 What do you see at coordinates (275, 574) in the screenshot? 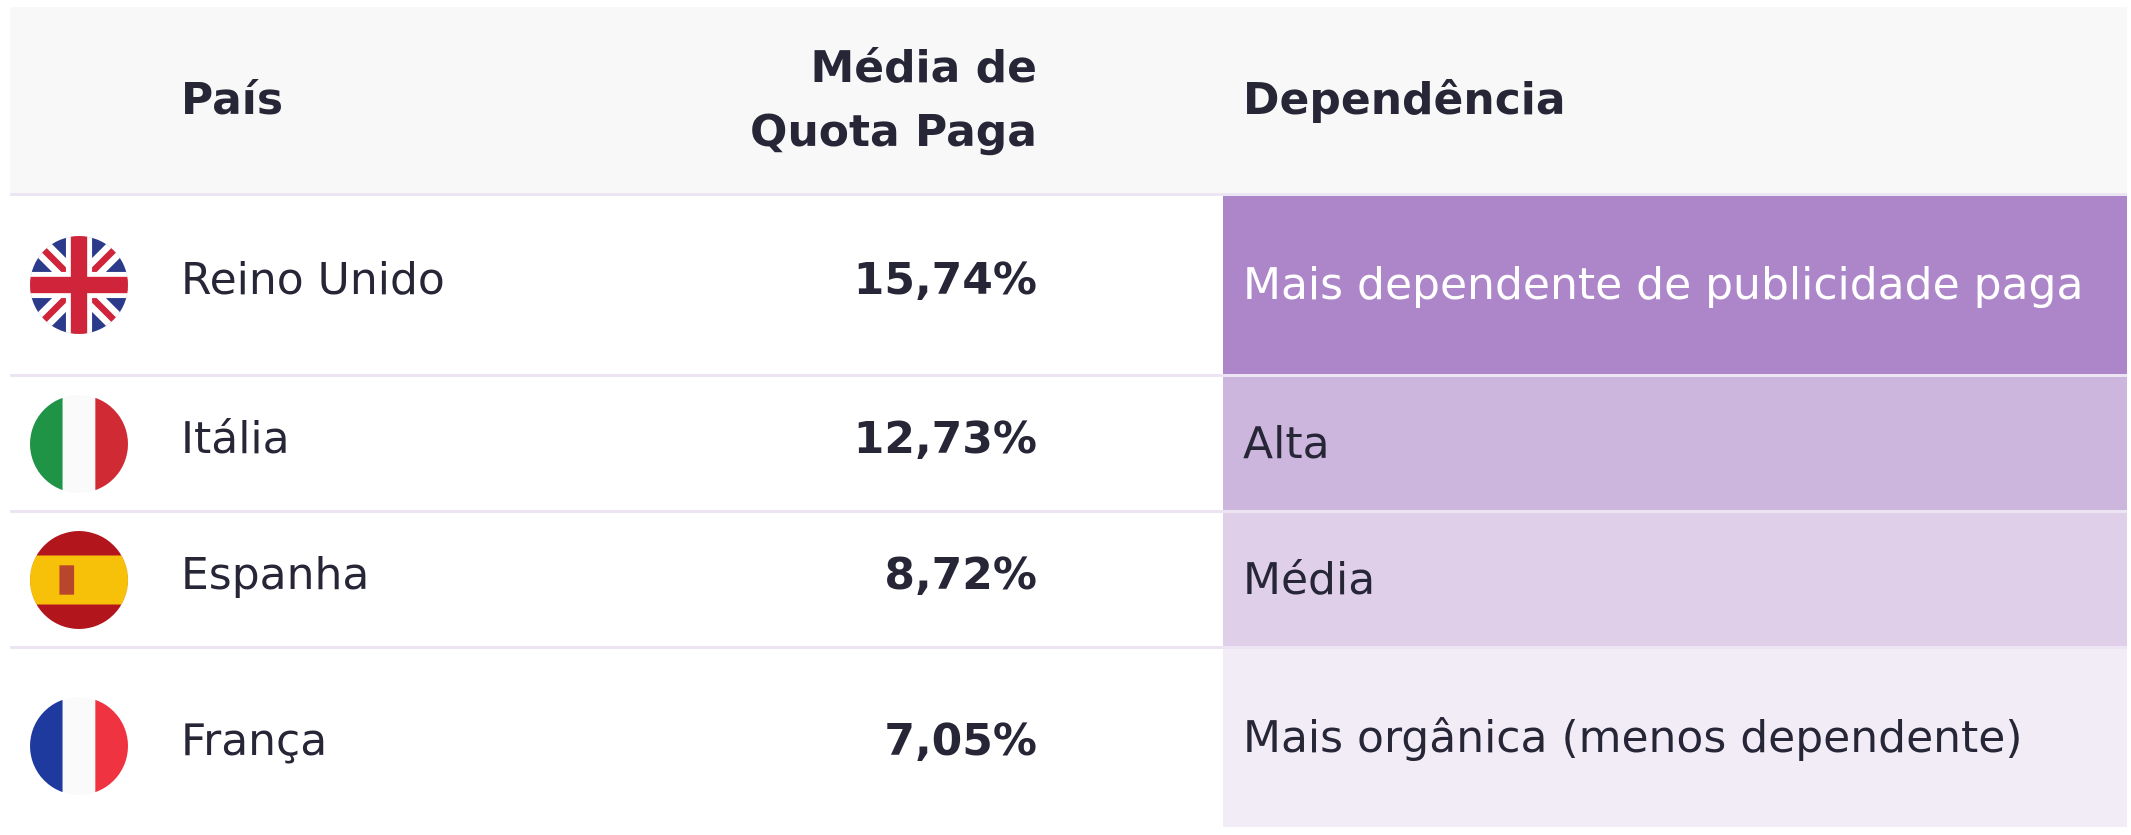
I see `country-name: Espanha` at bounding box center [275, 574].